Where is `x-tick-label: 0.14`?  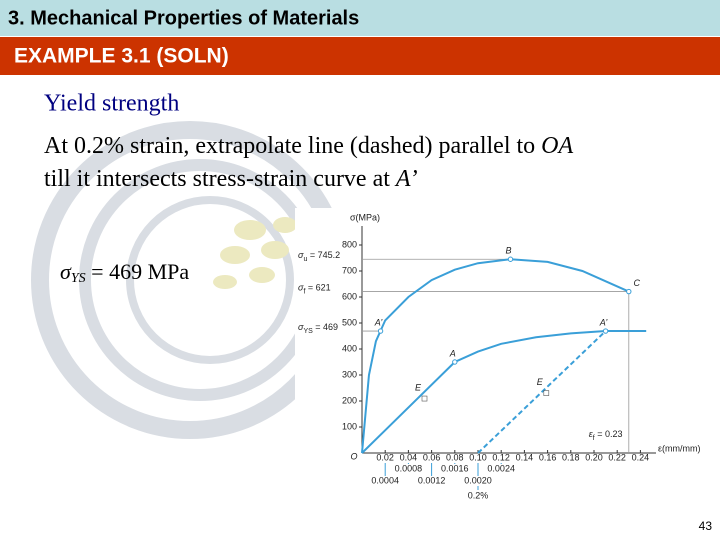
x-tick-label: 0.14 is located at coordinates (525, 457).